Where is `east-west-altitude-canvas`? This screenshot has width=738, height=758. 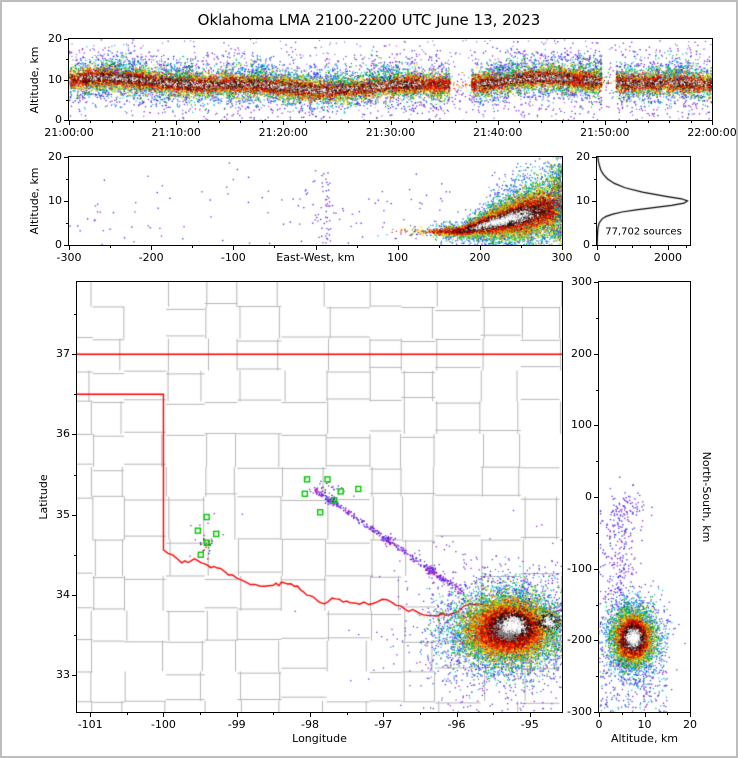 east-west-altitude-canvas is located at coordinates (315, 201).